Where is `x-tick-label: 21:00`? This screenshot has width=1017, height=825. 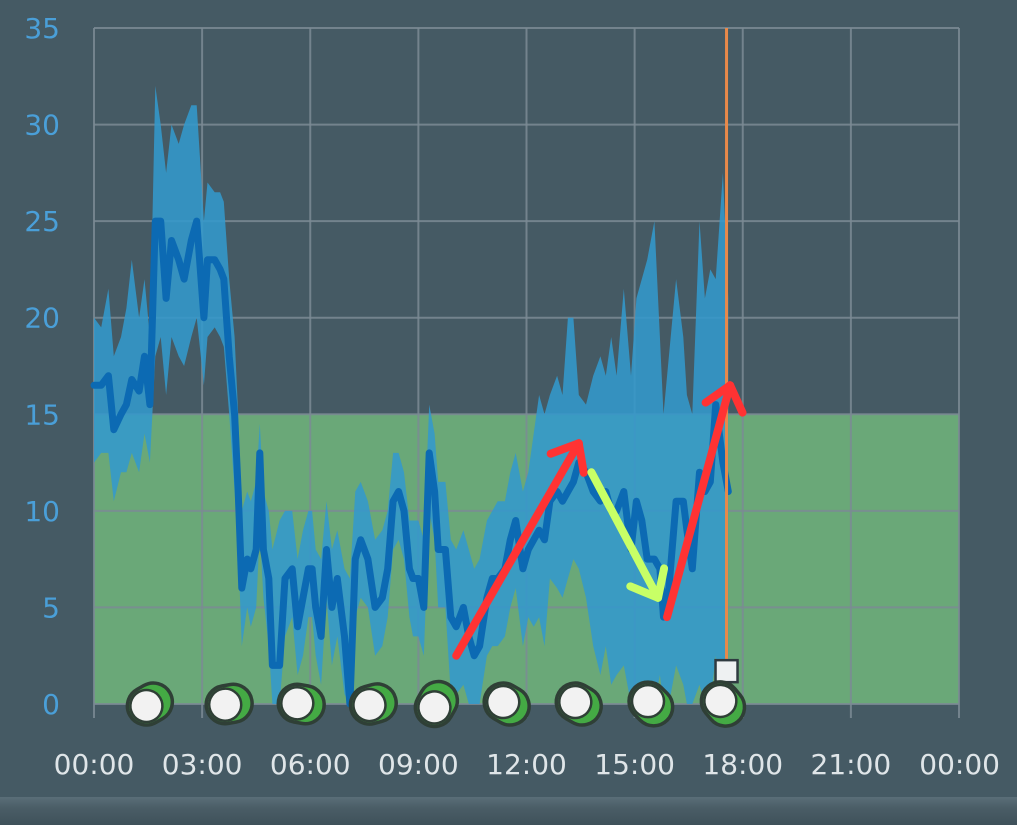 x-tick-label: 21:00 is located at coordinates (851, 764).